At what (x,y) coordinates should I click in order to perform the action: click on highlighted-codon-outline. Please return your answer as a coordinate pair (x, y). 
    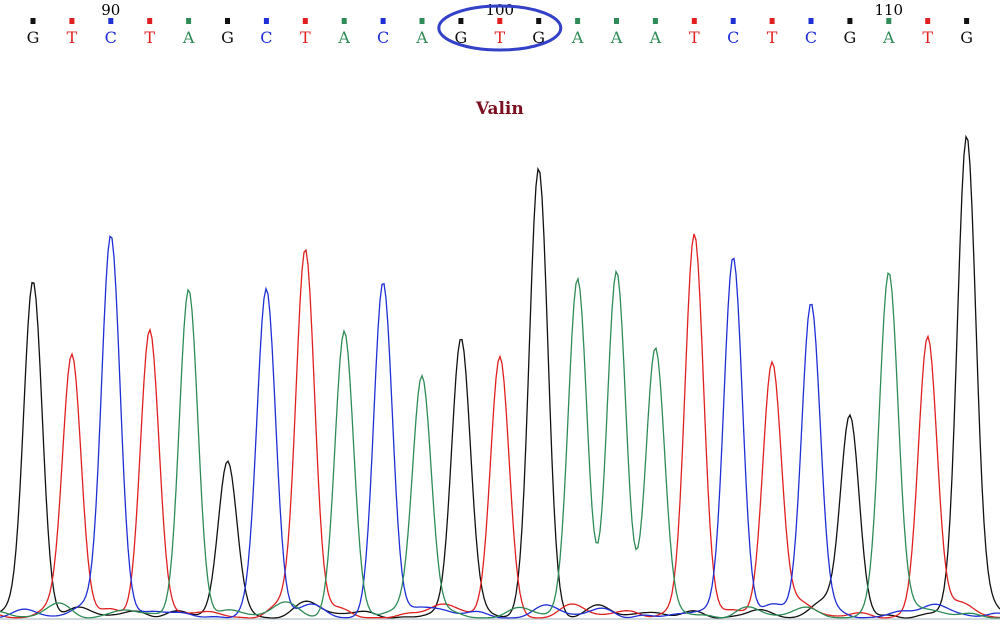
    Looking at the image, I should click on (500, 28).